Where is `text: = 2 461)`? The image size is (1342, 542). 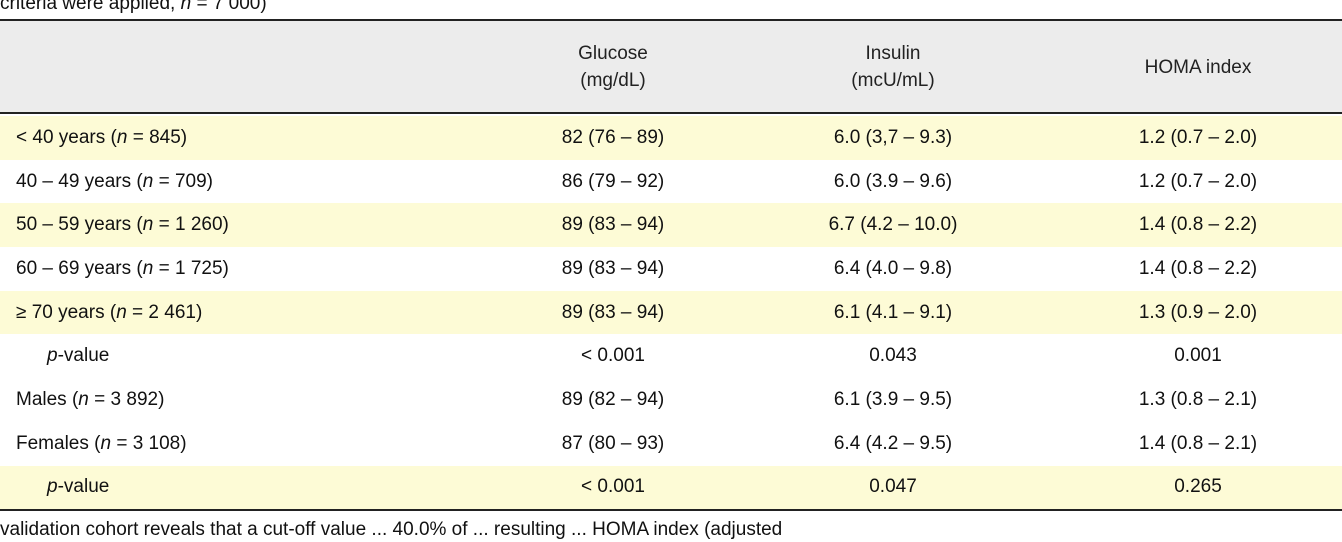
text: = 2 461) is located at coordinates (164, 312).